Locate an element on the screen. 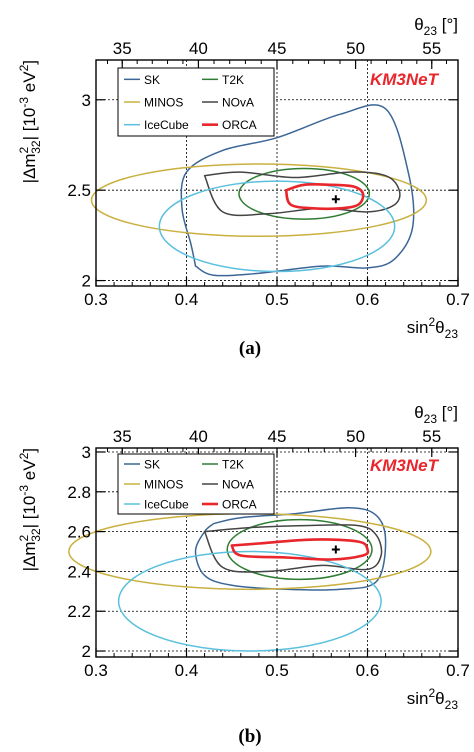  y-tick-label: 2.4 is located at coordinates (79, 571).